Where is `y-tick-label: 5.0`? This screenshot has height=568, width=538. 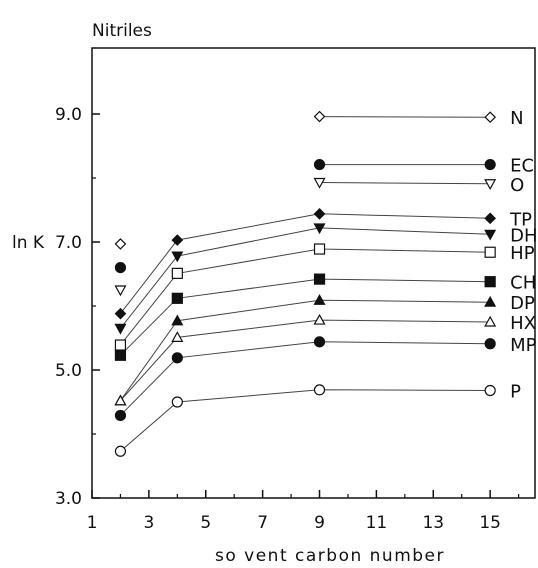
y-tick-label: 5.0 is located at coordinates (68, 371).